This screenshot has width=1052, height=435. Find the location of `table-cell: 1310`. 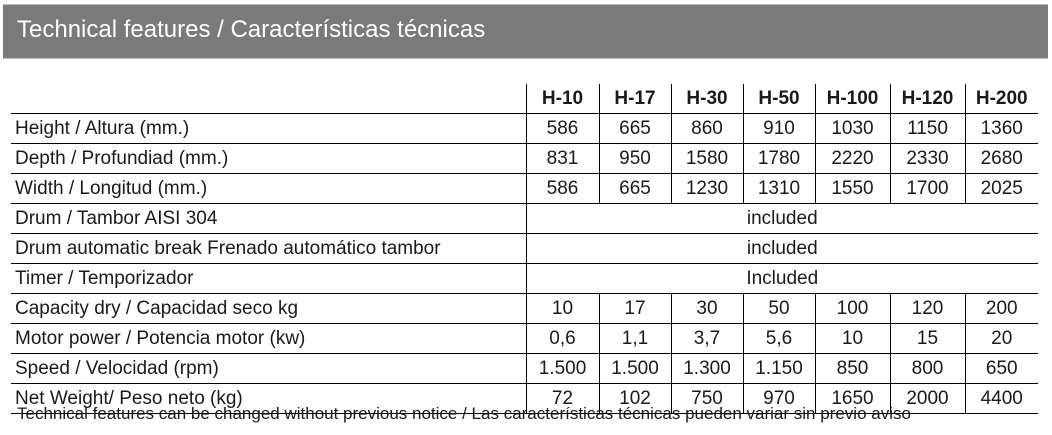

table-cell: 1310 is located at coordinates (778, 188).